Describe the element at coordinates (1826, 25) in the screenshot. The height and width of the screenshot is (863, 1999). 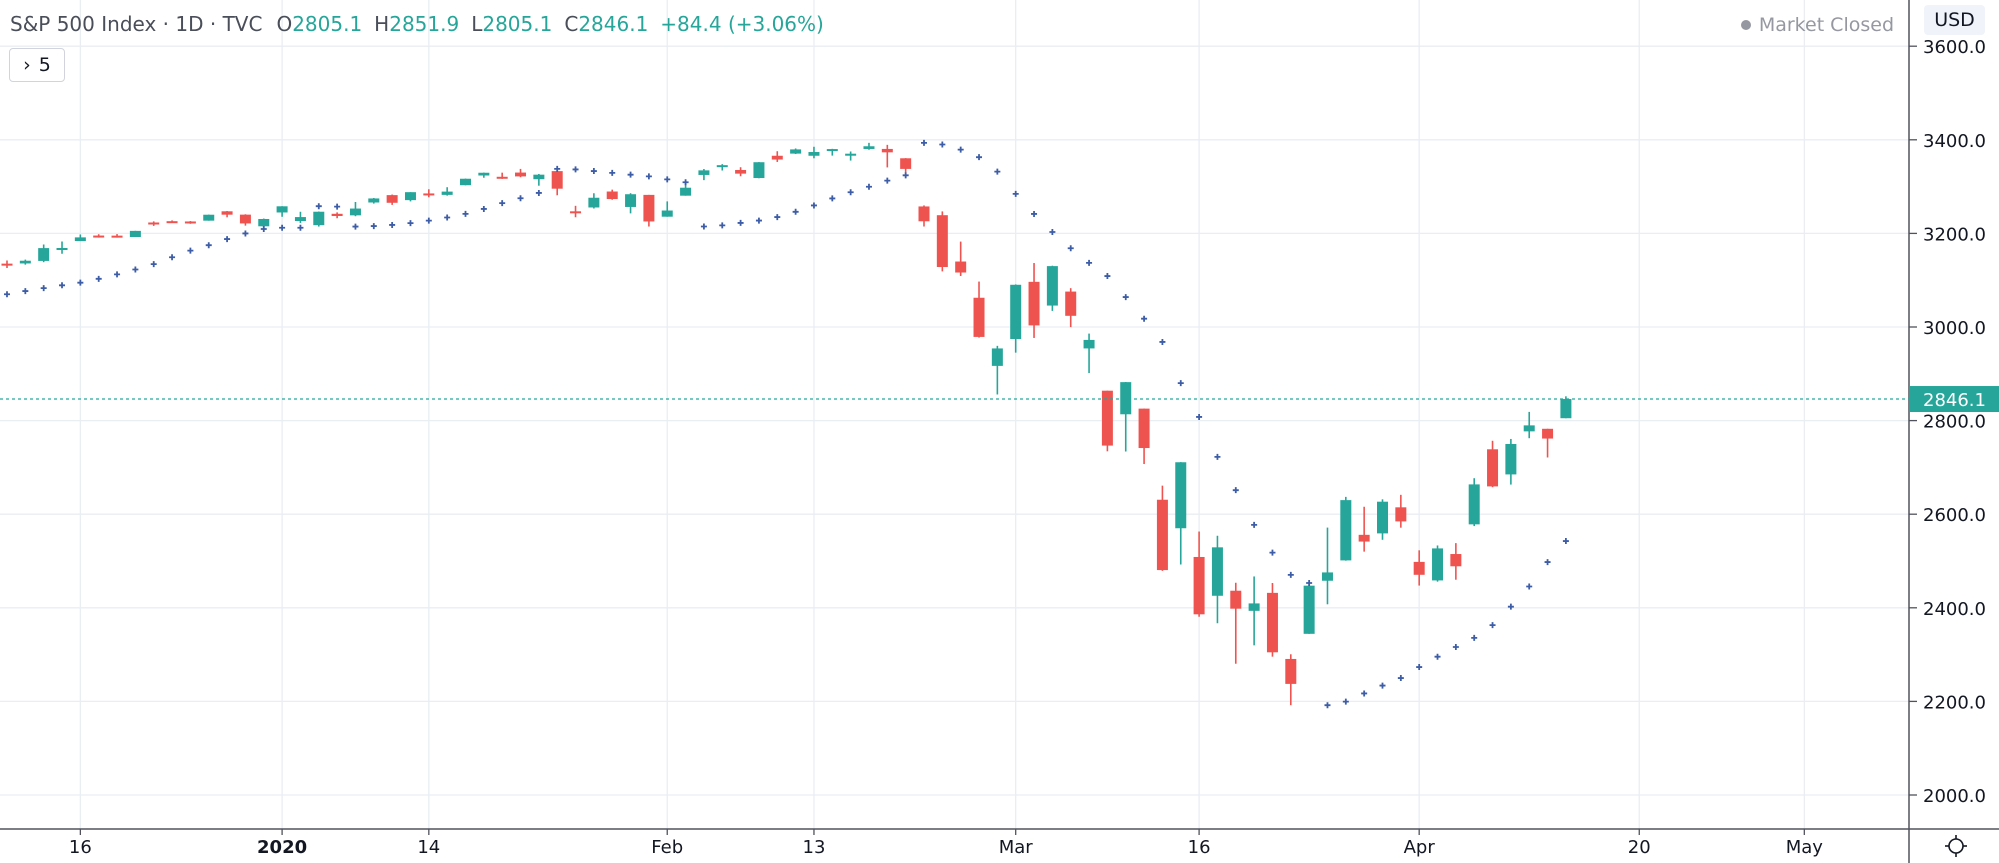
I see `market-status-text: Market Closed` at that location.